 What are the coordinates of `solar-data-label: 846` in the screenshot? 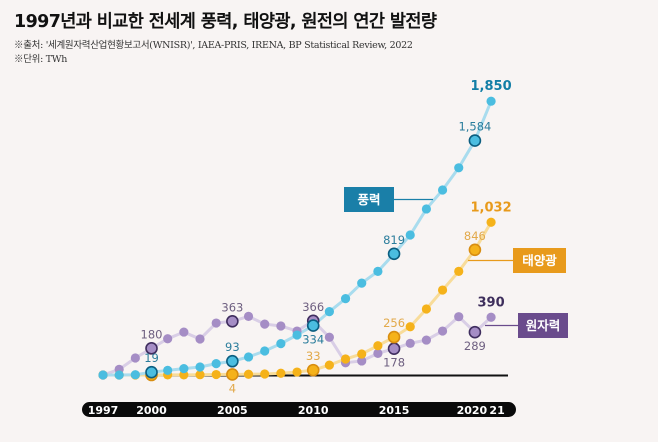 It's located at (475, 236).